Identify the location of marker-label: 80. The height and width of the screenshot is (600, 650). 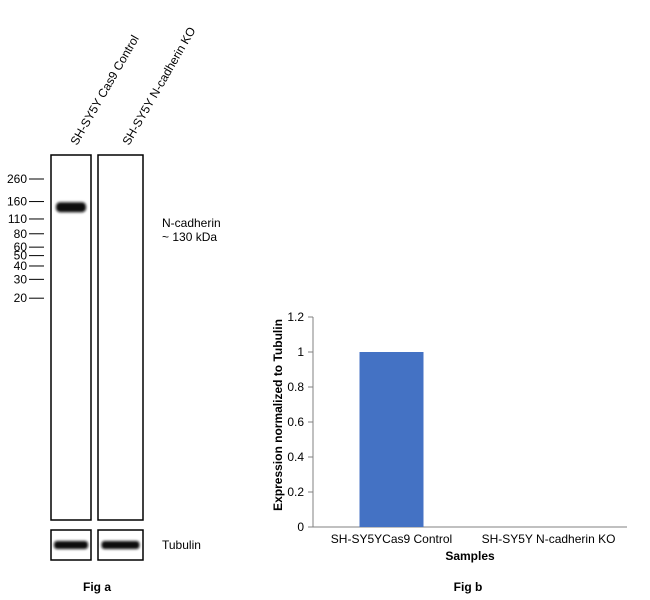
(21, 234).